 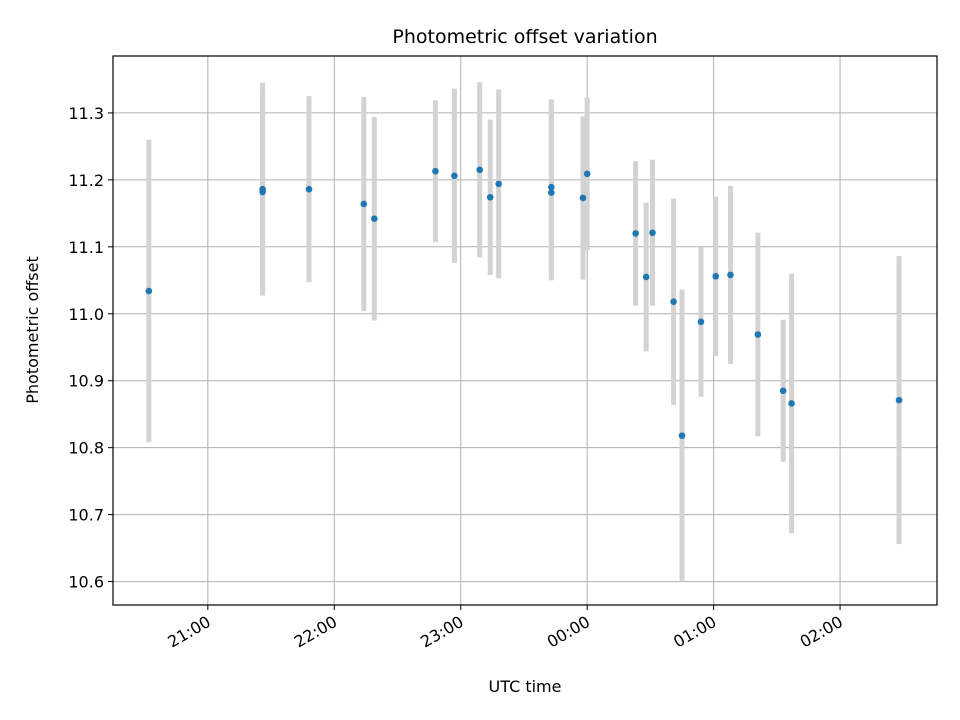 I want to click on y-axis-label: Photometric offset, so click(x=32, y=330).